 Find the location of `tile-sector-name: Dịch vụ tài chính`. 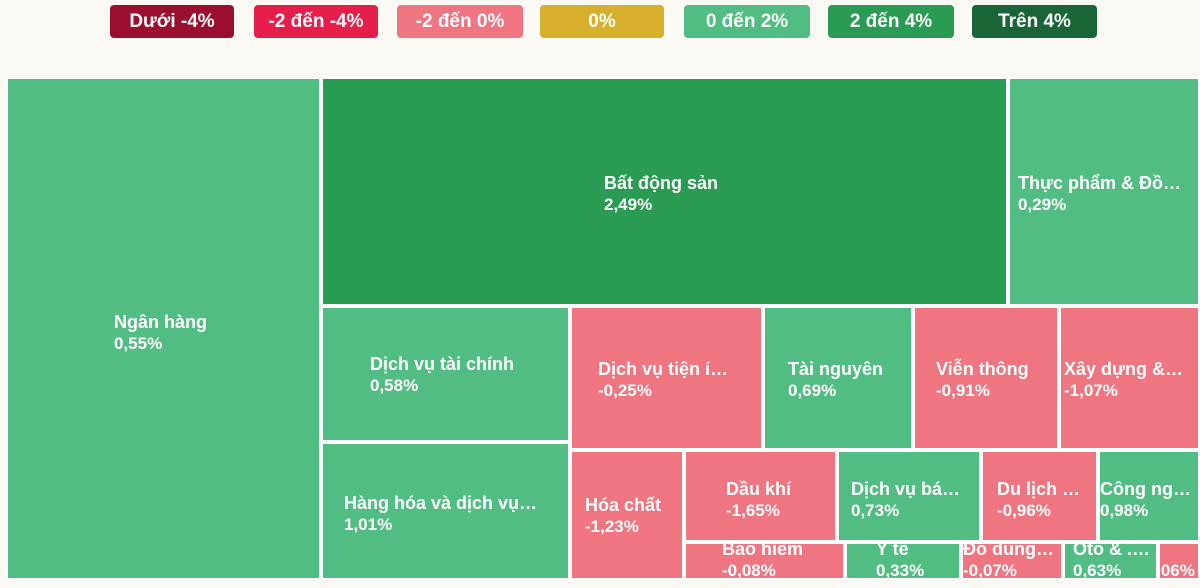

tile-sector-name: Dịch vụ tài chính is located at coordinates (442, 364).